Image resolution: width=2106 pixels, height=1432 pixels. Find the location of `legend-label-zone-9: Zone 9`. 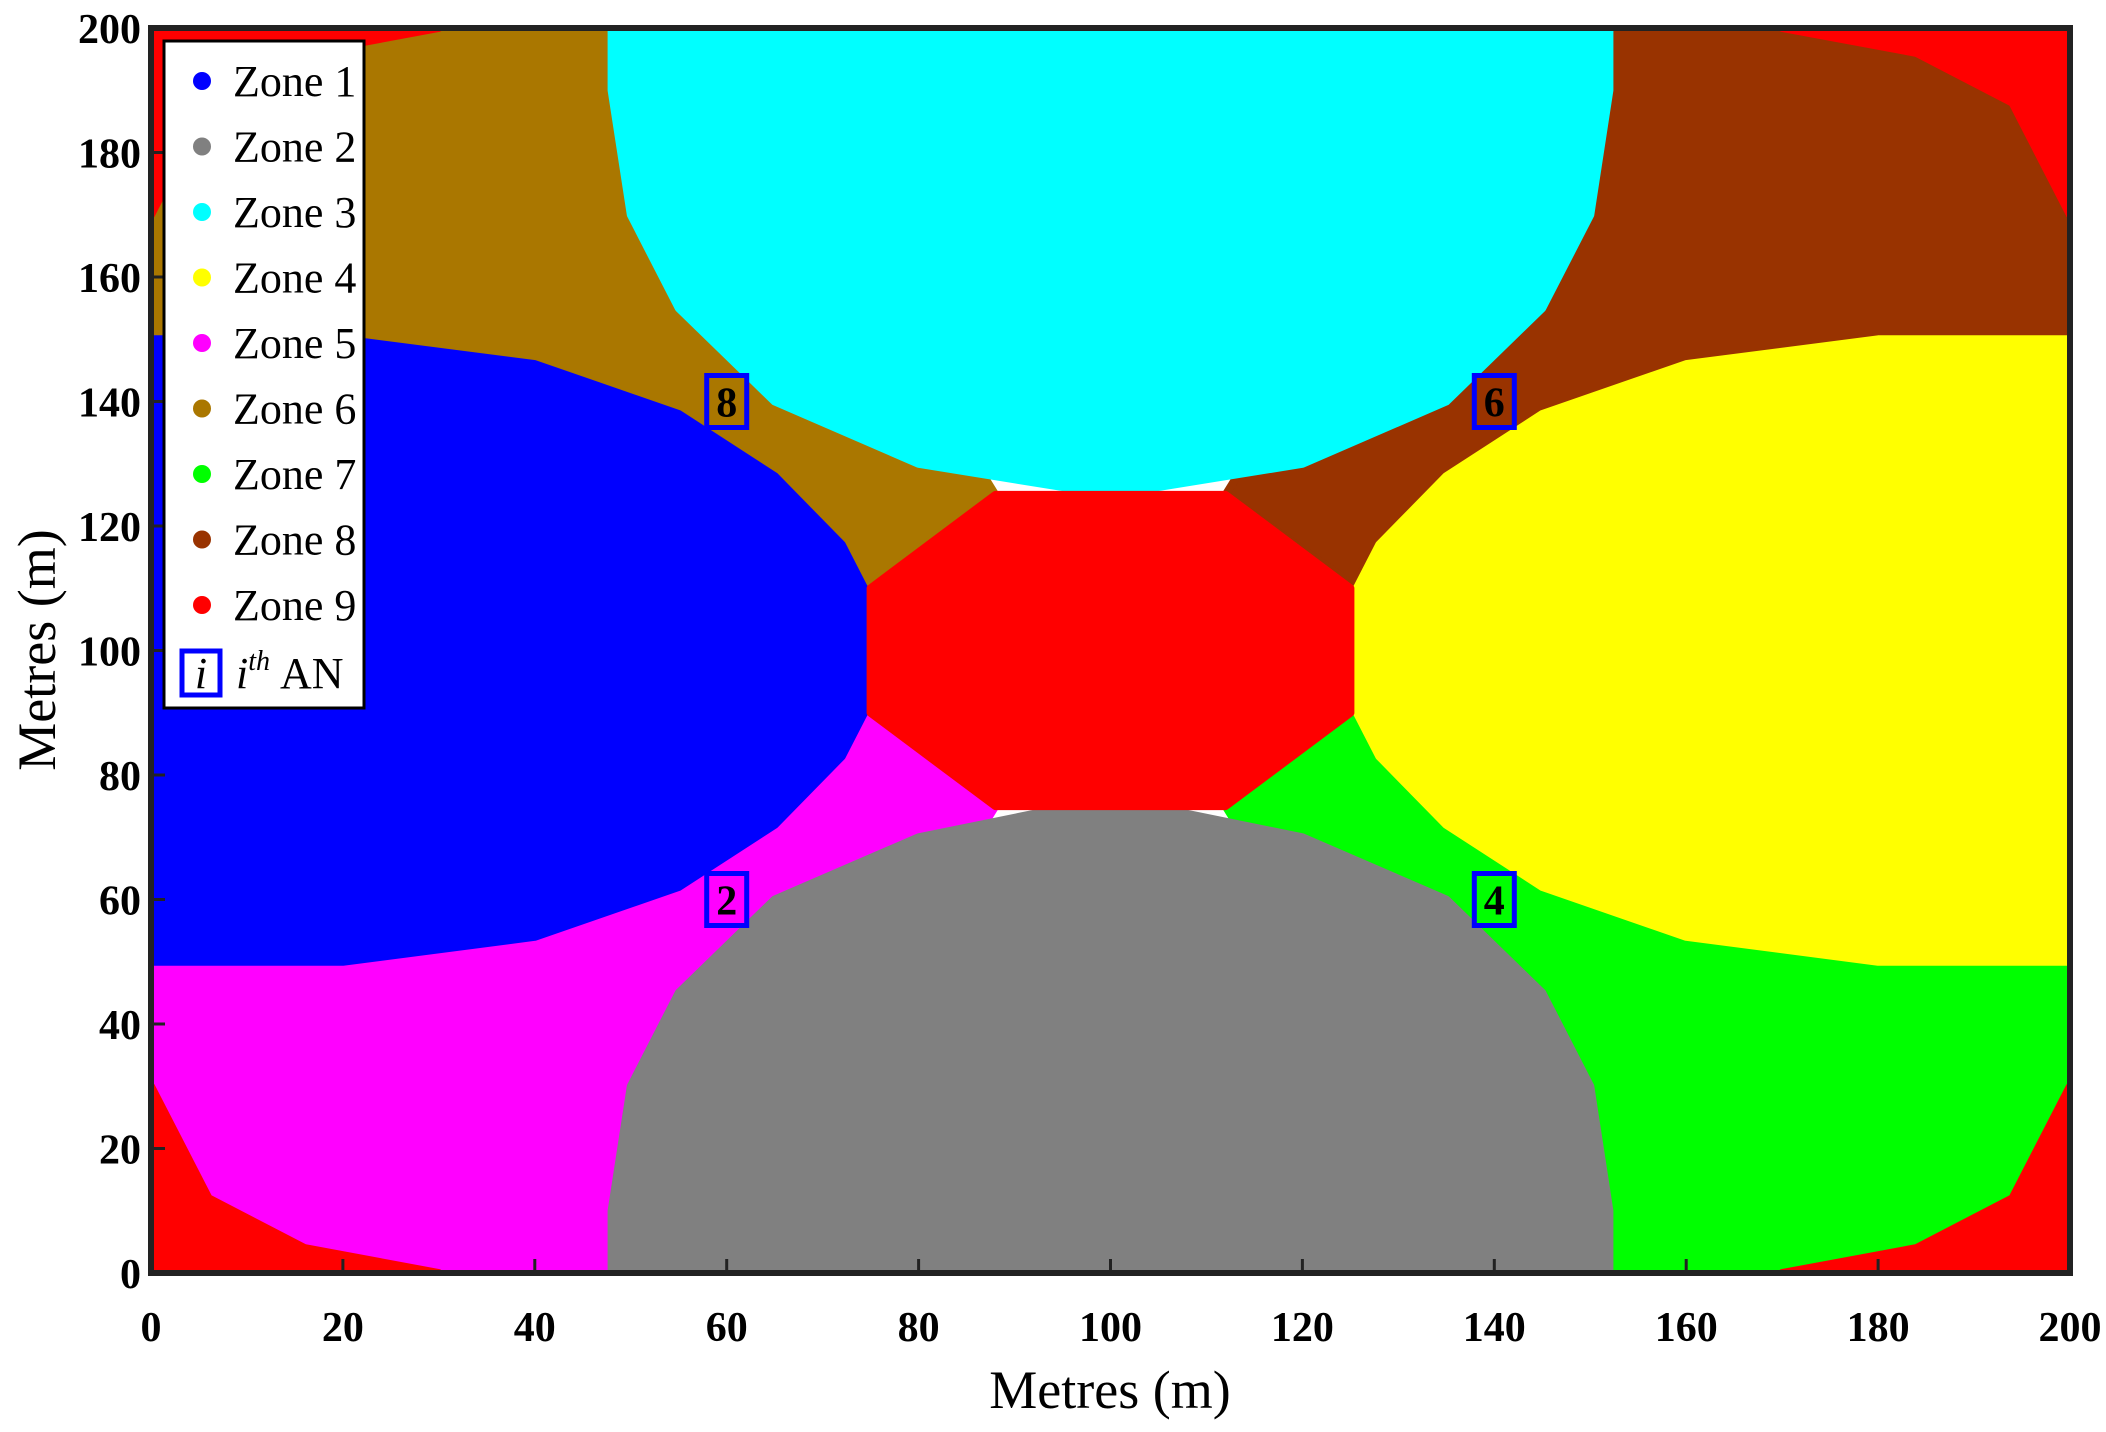

legend-label-zone-9: Zone 9 is located at coordinates (294, 605).